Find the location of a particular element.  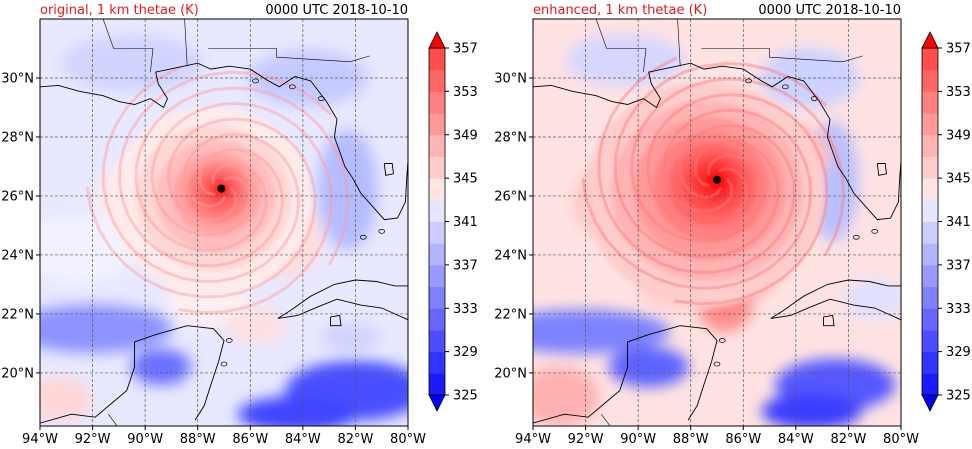

y-tick-label: 30°N is located at coordinates (17, 78).